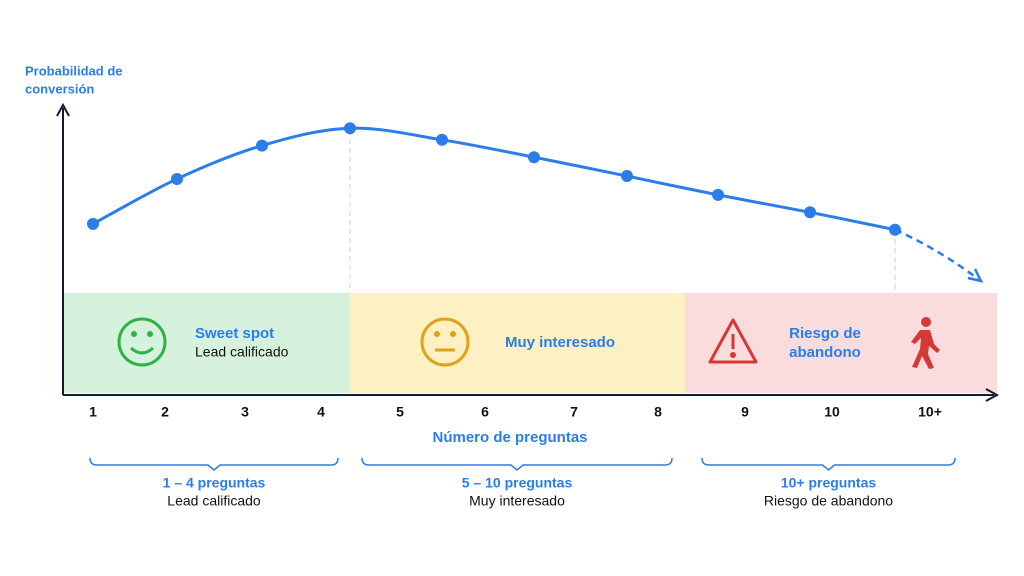 The height and width of the screenshot is (576, 1024). Describe the element at coordinates (245, 412) in the screenshot. I see `x-tick-label: 3` at that location.